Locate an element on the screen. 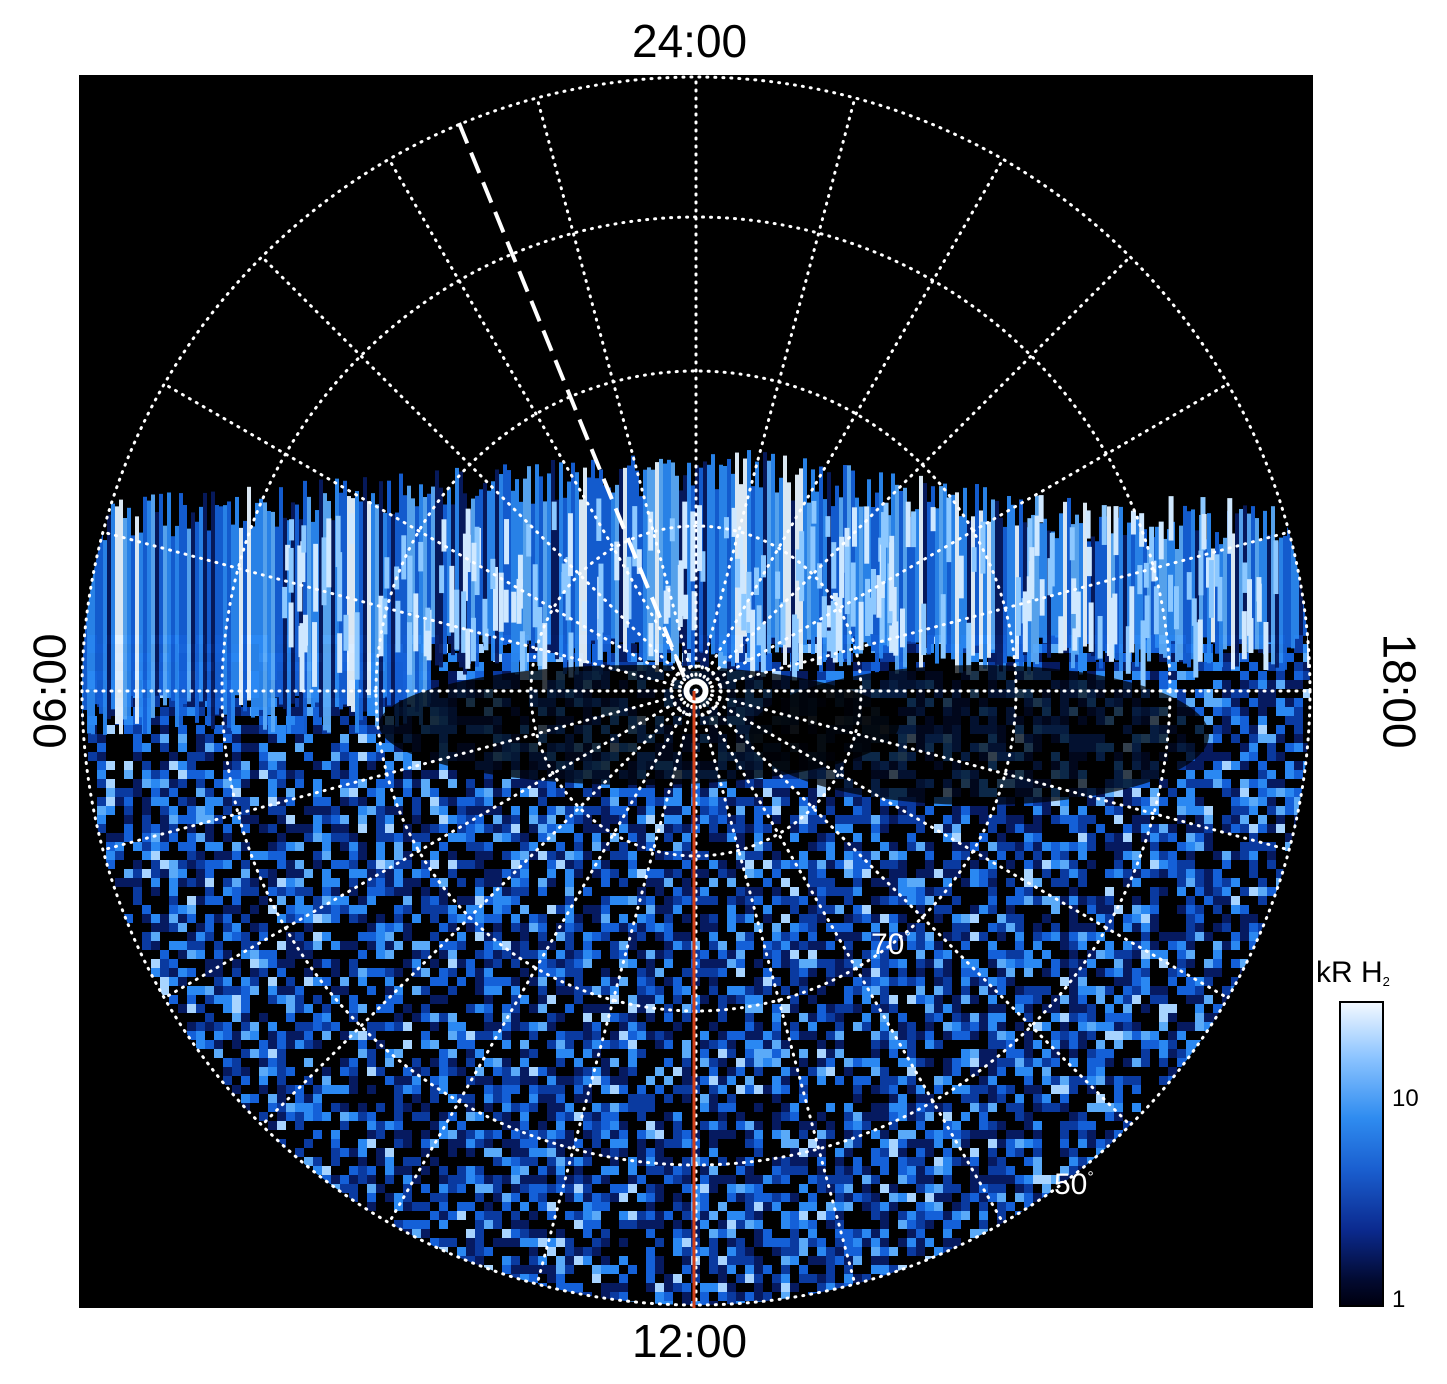 This screenshot has width=1447, height=1384. local-time-label-bottom: 12:00 is located at coordinates (690, 1341).